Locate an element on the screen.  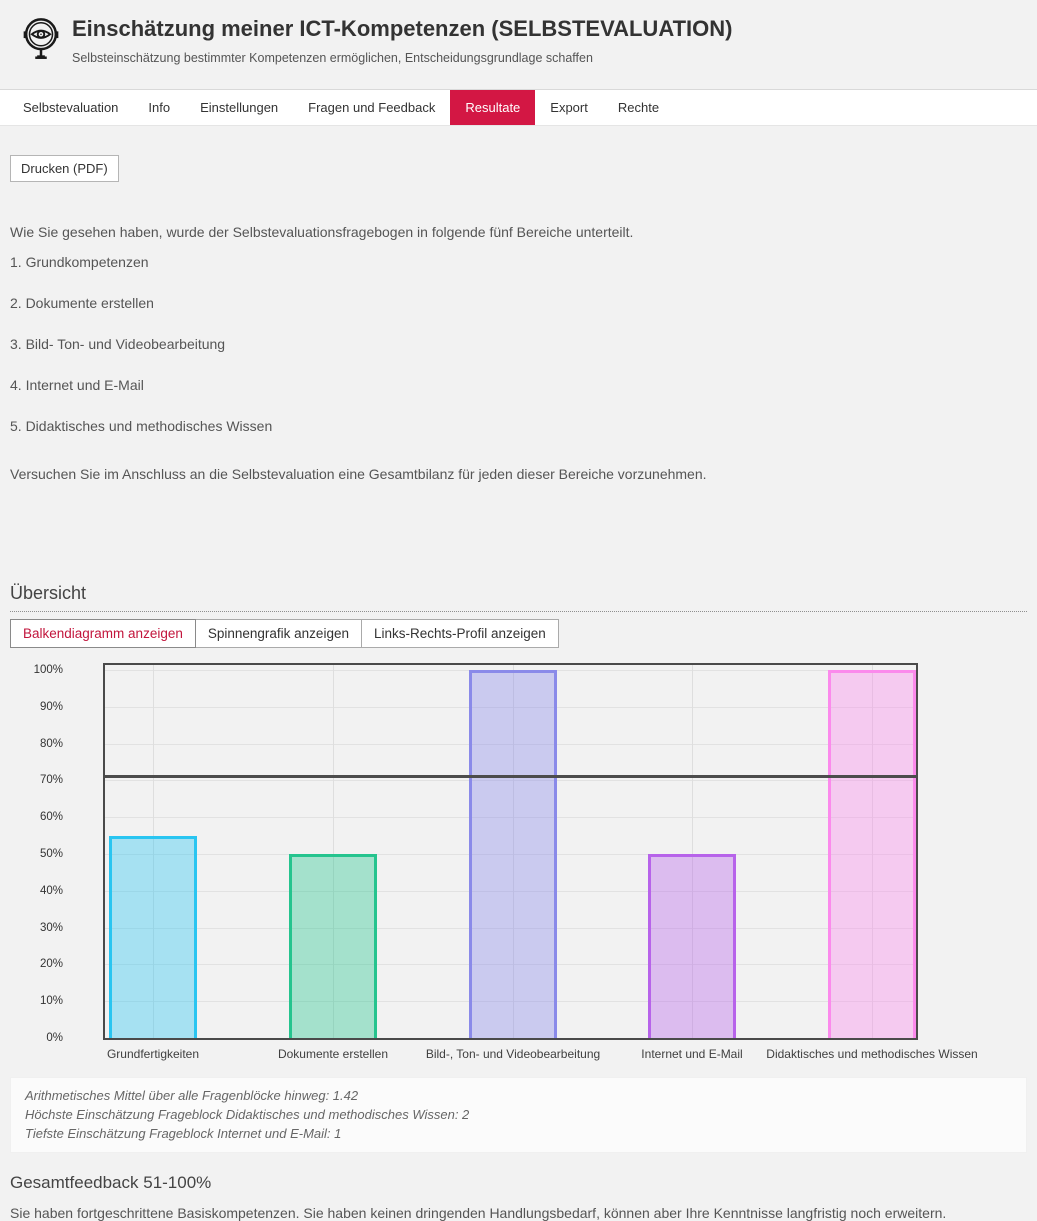
y-axis-tick-label: 70% is located at coordinates (51, 780).